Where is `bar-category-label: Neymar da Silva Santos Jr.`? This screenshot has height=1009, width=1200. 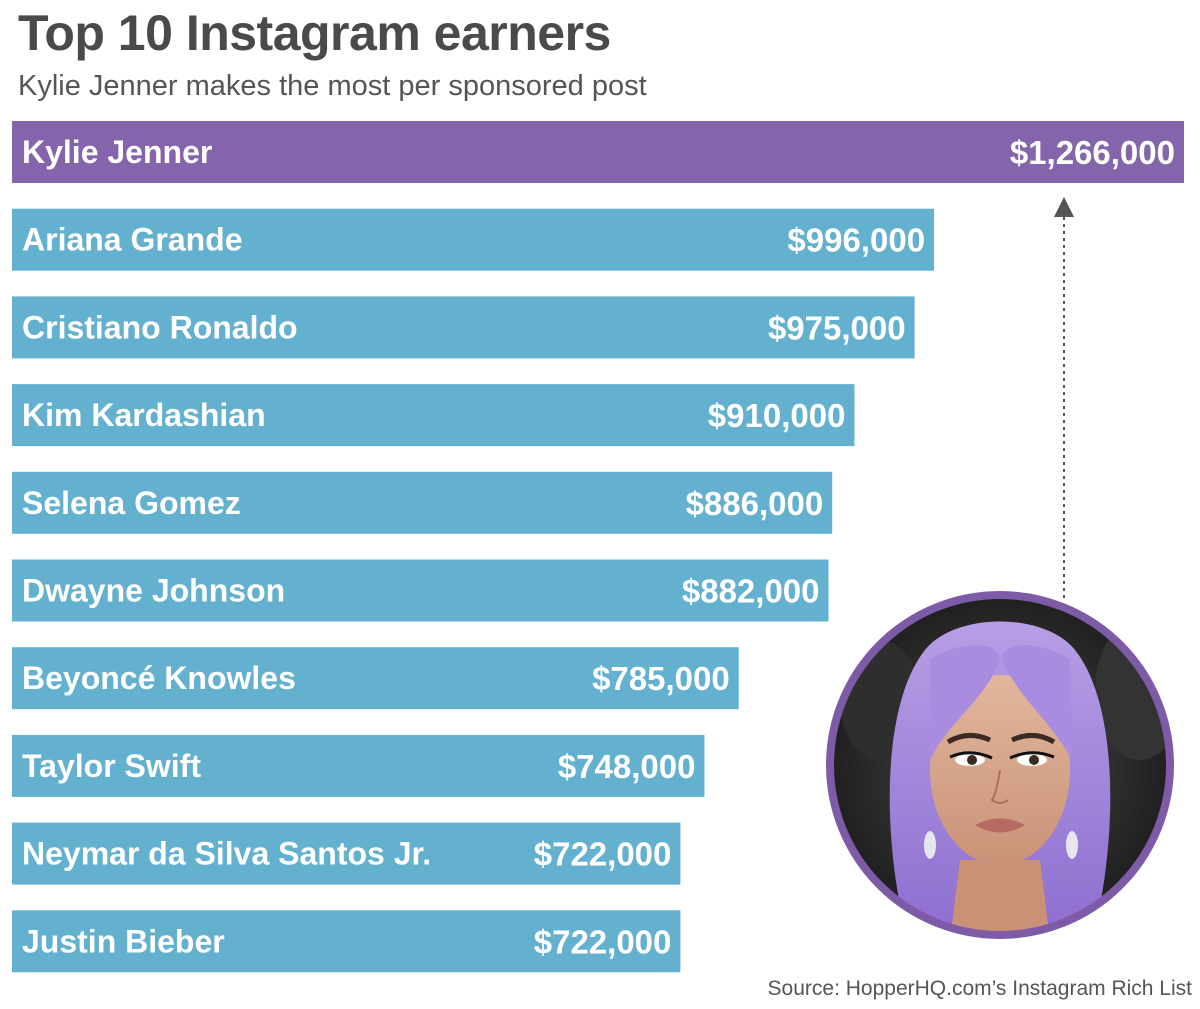 bar-category-label: Neymar da Silva Santos Jr. is located at coordinates (226, 854).